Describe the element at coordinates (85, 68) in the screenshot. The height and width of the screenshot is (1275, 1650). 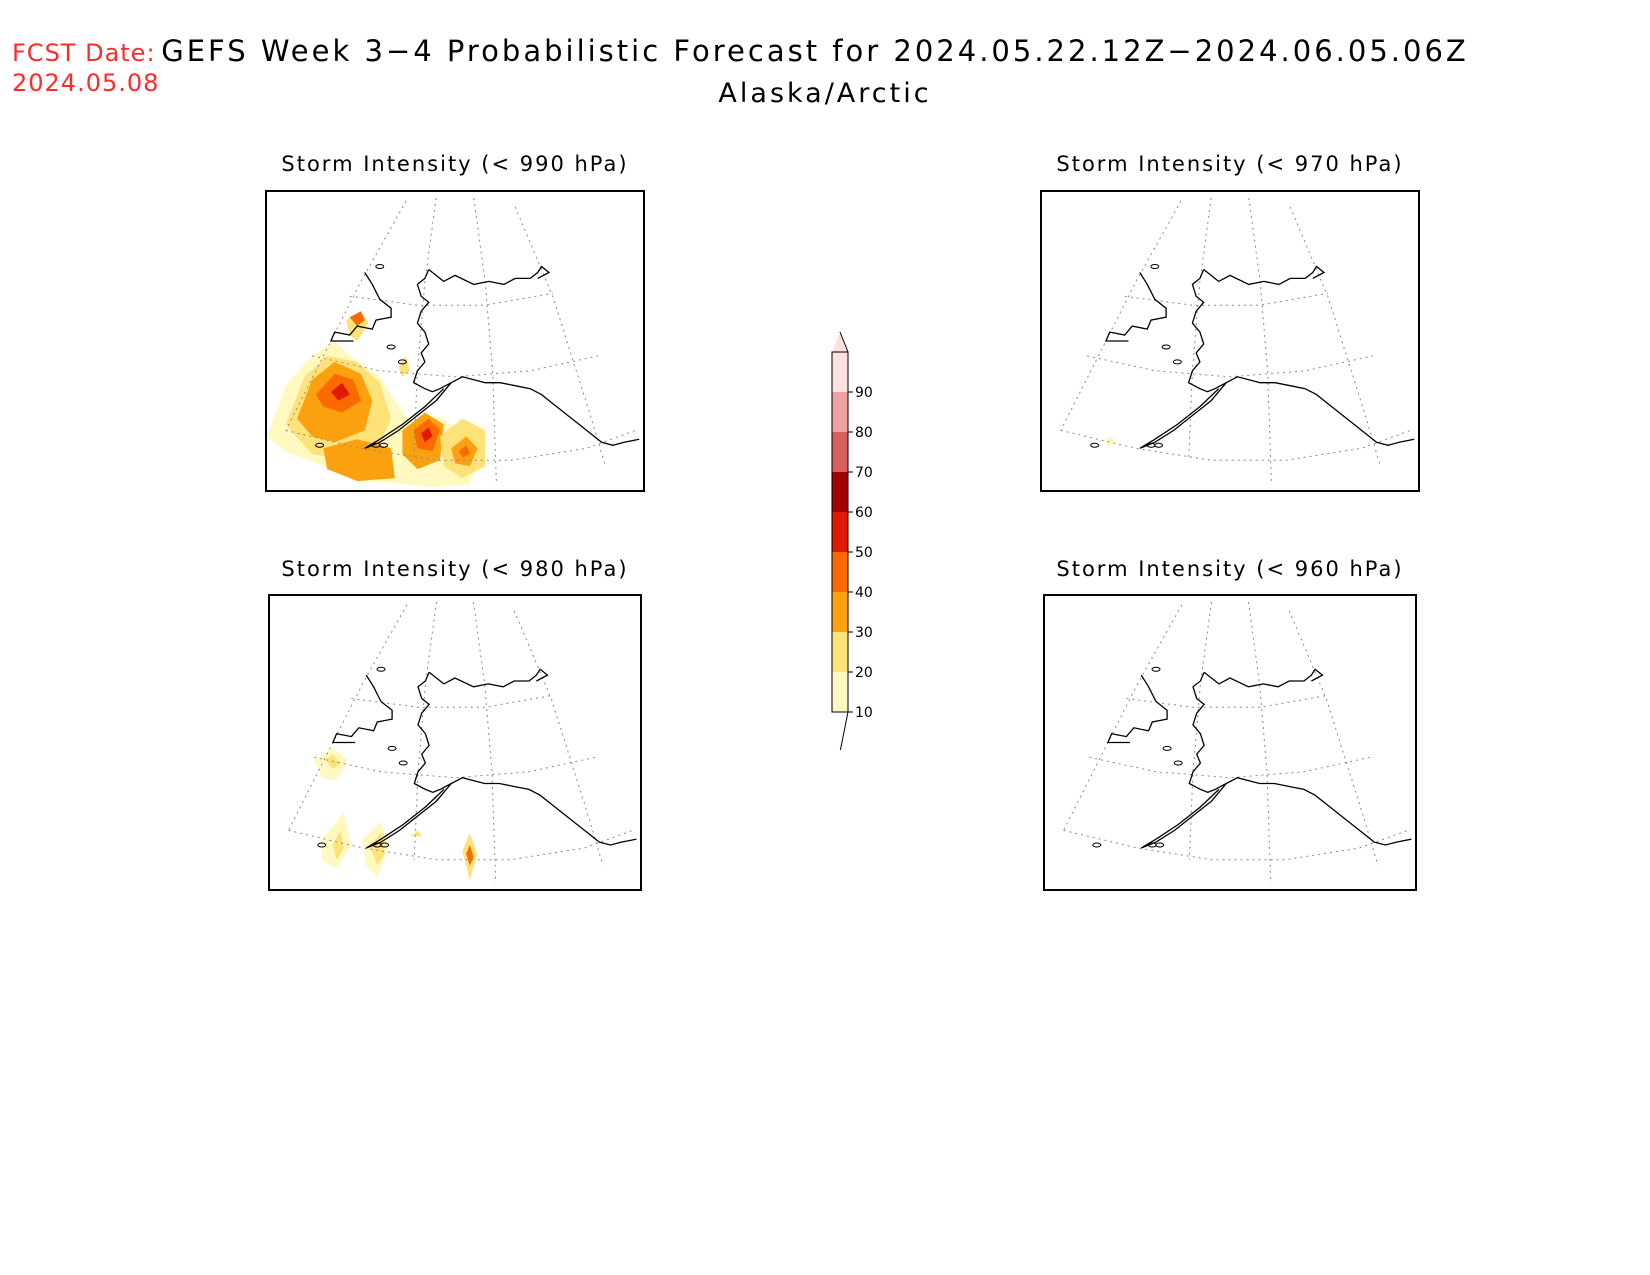
I see `forecast-date-block: FCST Date: 2024.05.08` at that location.